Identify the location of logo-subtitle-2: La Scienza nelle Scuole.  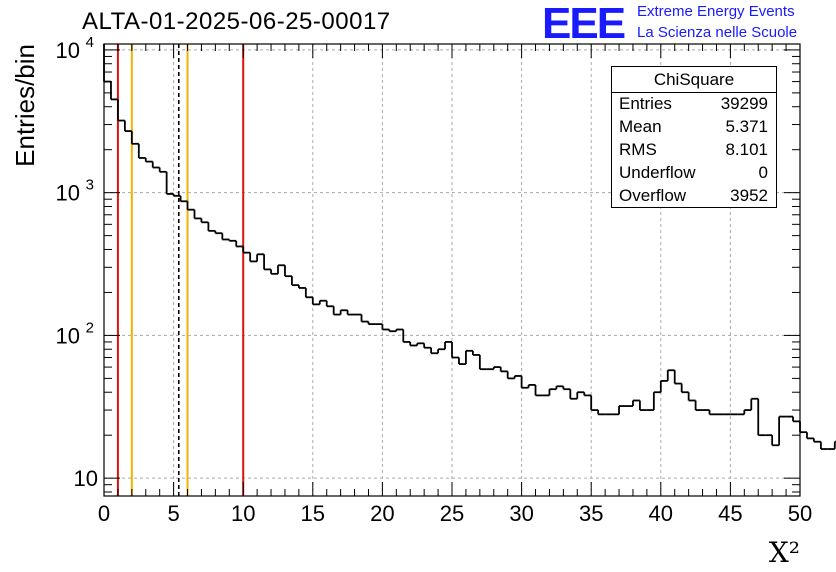
(717, 32).